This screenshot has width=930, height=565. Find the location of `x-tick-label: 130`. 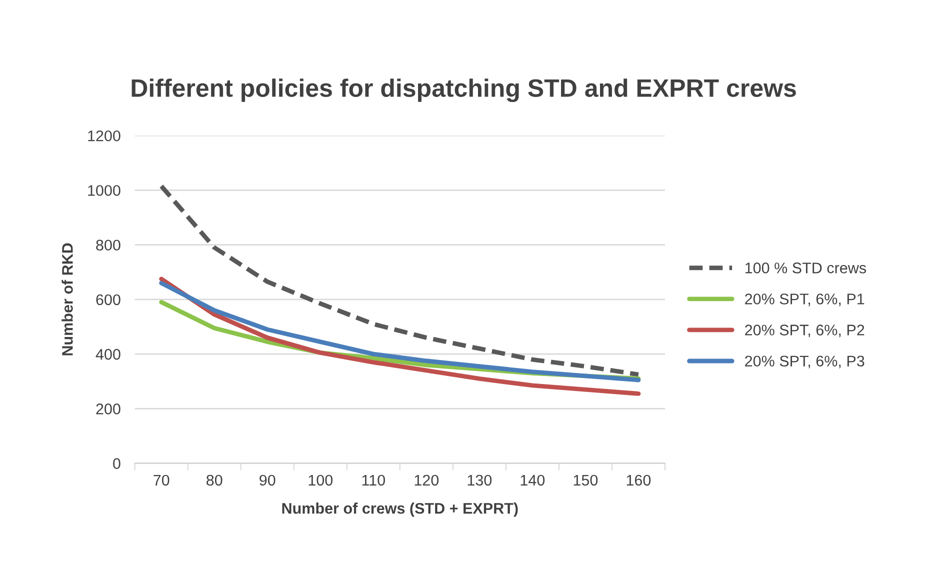

x-tick-label: 130 is located at coordinates (480, 480).